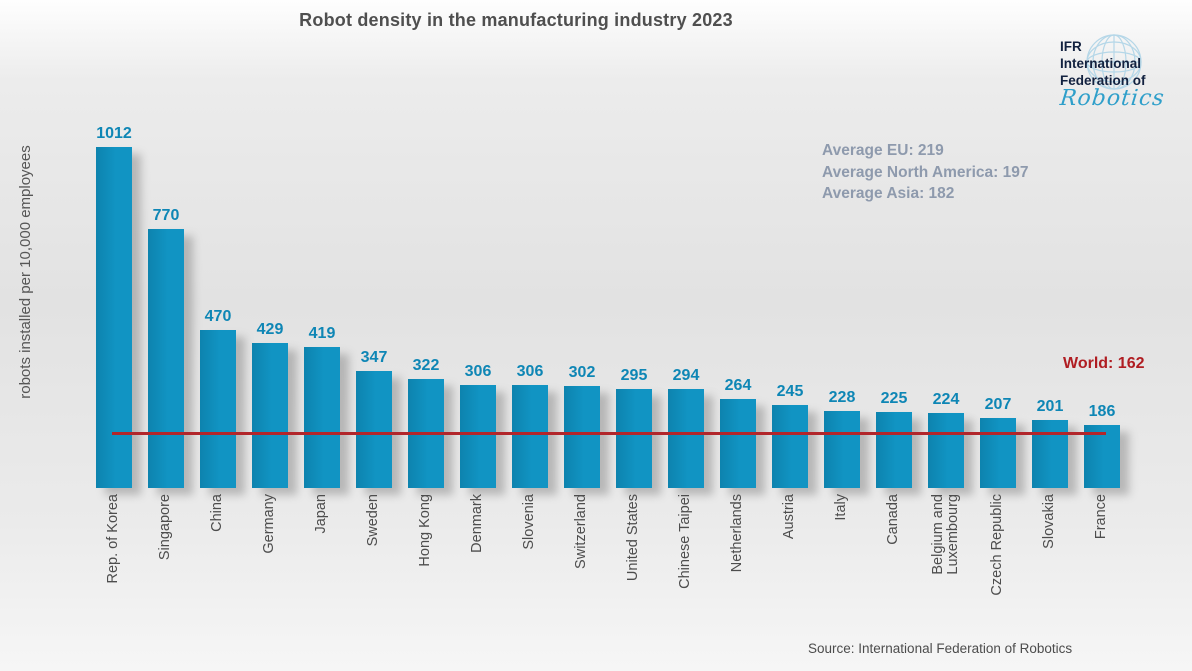  What do you see at coordinates (609, 433) in the screenshot?
I see `world-reference-line` at bounding box center [609, 433].